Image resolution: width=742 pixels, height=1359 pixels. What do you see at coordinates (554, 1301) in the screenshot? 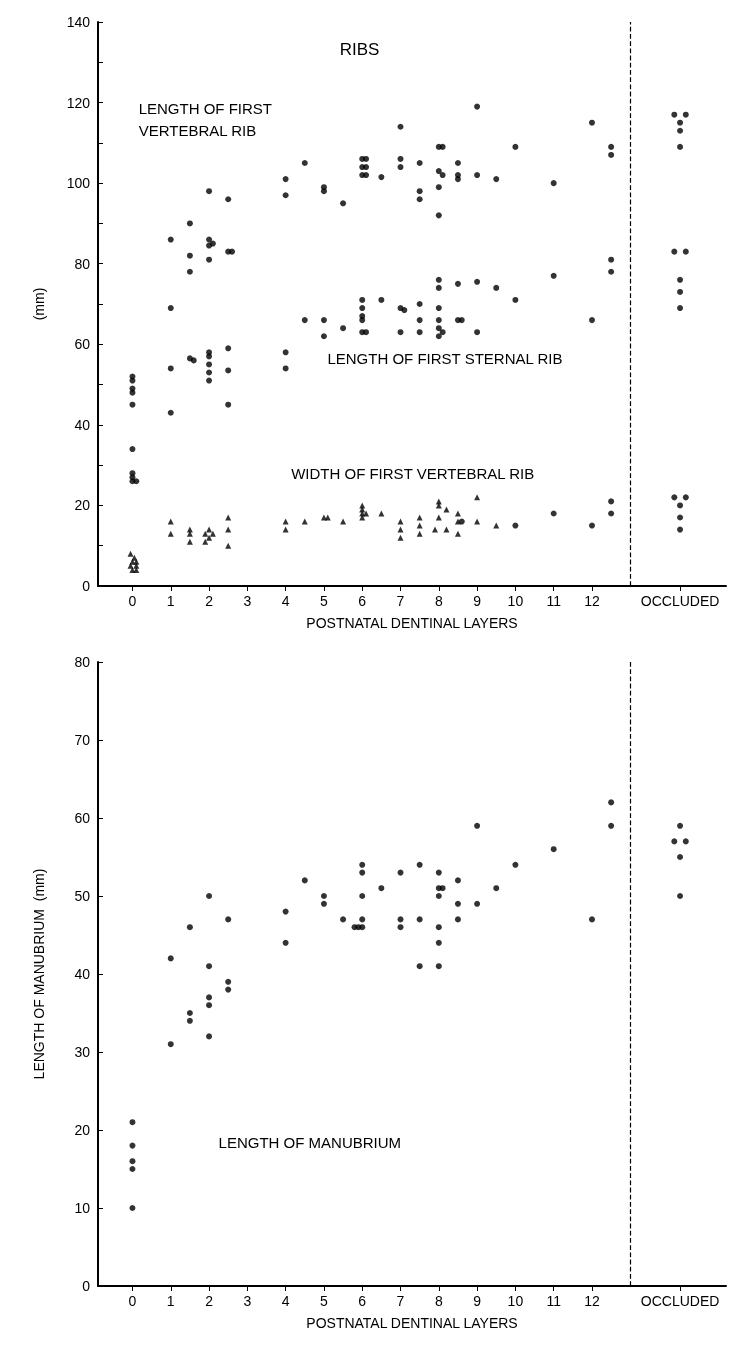
I see `x-tick-label: 11` at bounding box center [554, 1301].